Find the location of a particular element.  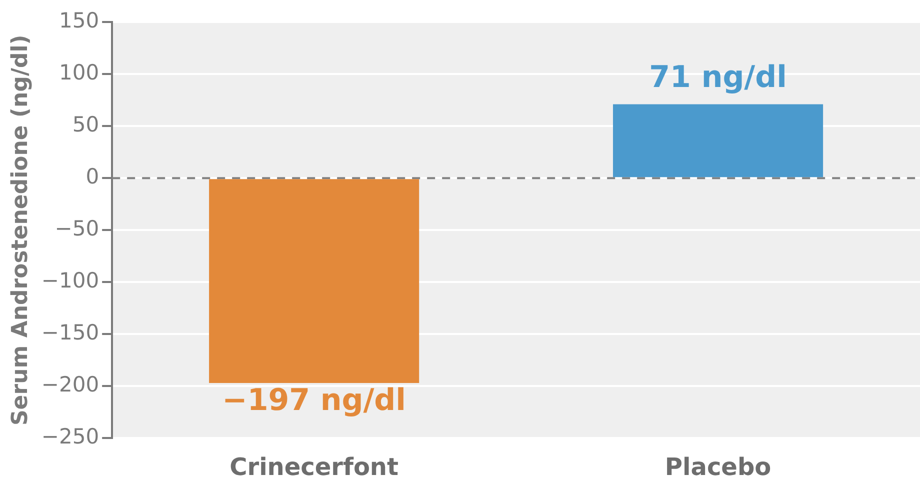

y-tick-label: −150 is located at coordinates (70, 332).